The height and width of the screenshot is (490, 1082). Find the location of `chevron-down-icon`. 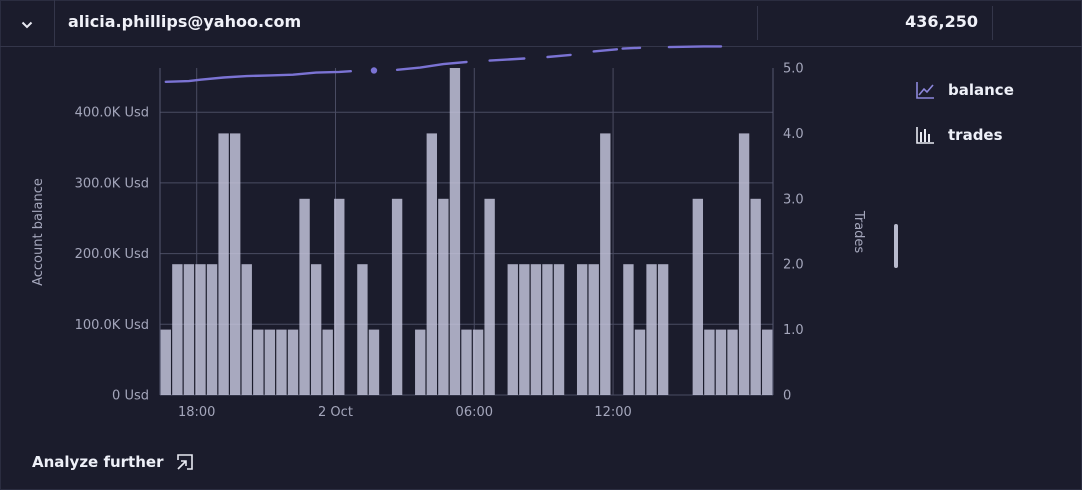

chevron-down-icon is located at coordinates (27, 23).